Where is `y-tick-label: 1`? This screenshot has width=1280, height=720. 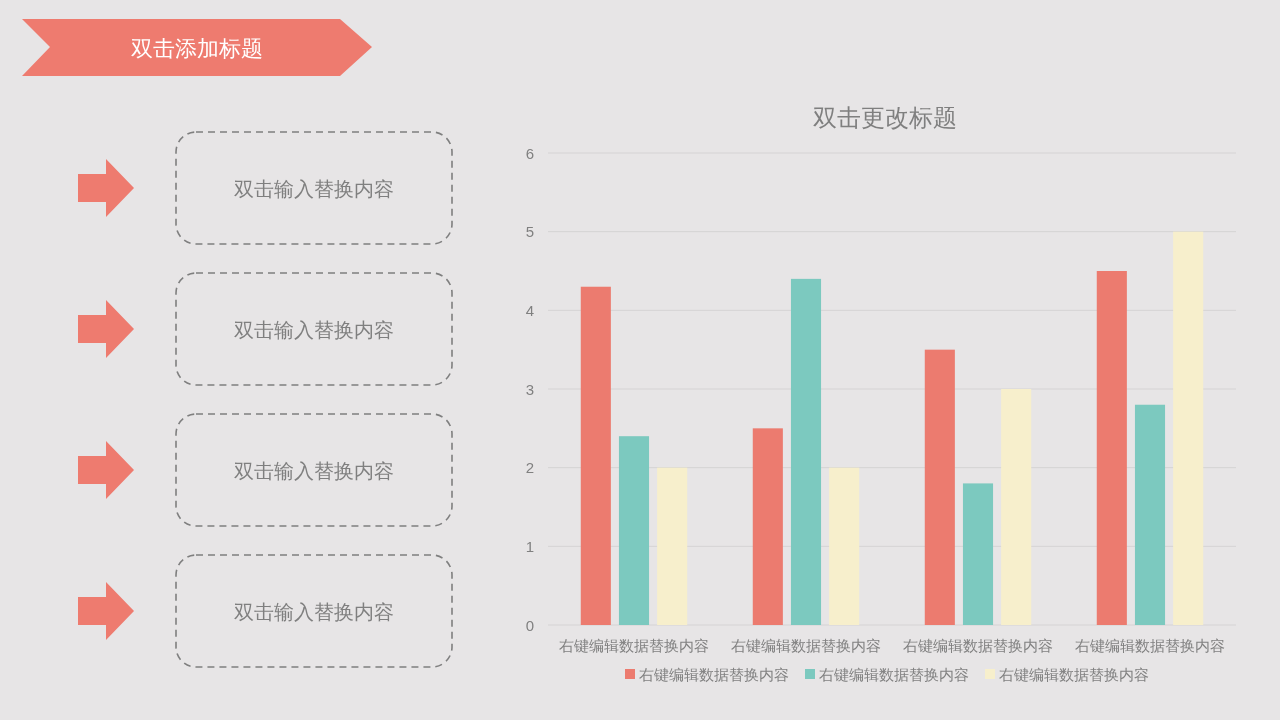
y-tick-label: 1 is located at coordinates (529, 546).